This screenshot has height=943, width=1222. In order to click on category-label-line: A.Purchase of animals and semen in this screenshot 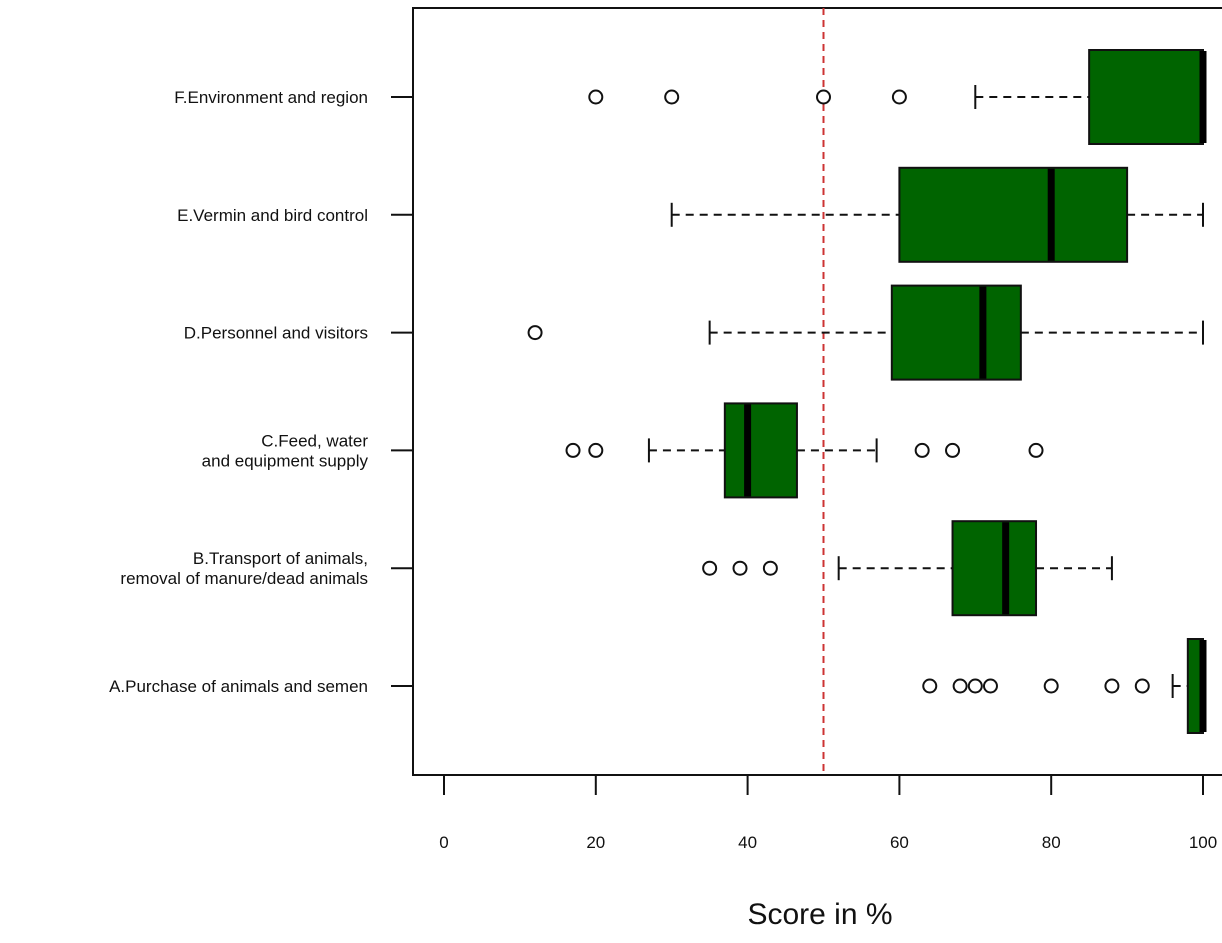, I will do `click(238, 686)`.